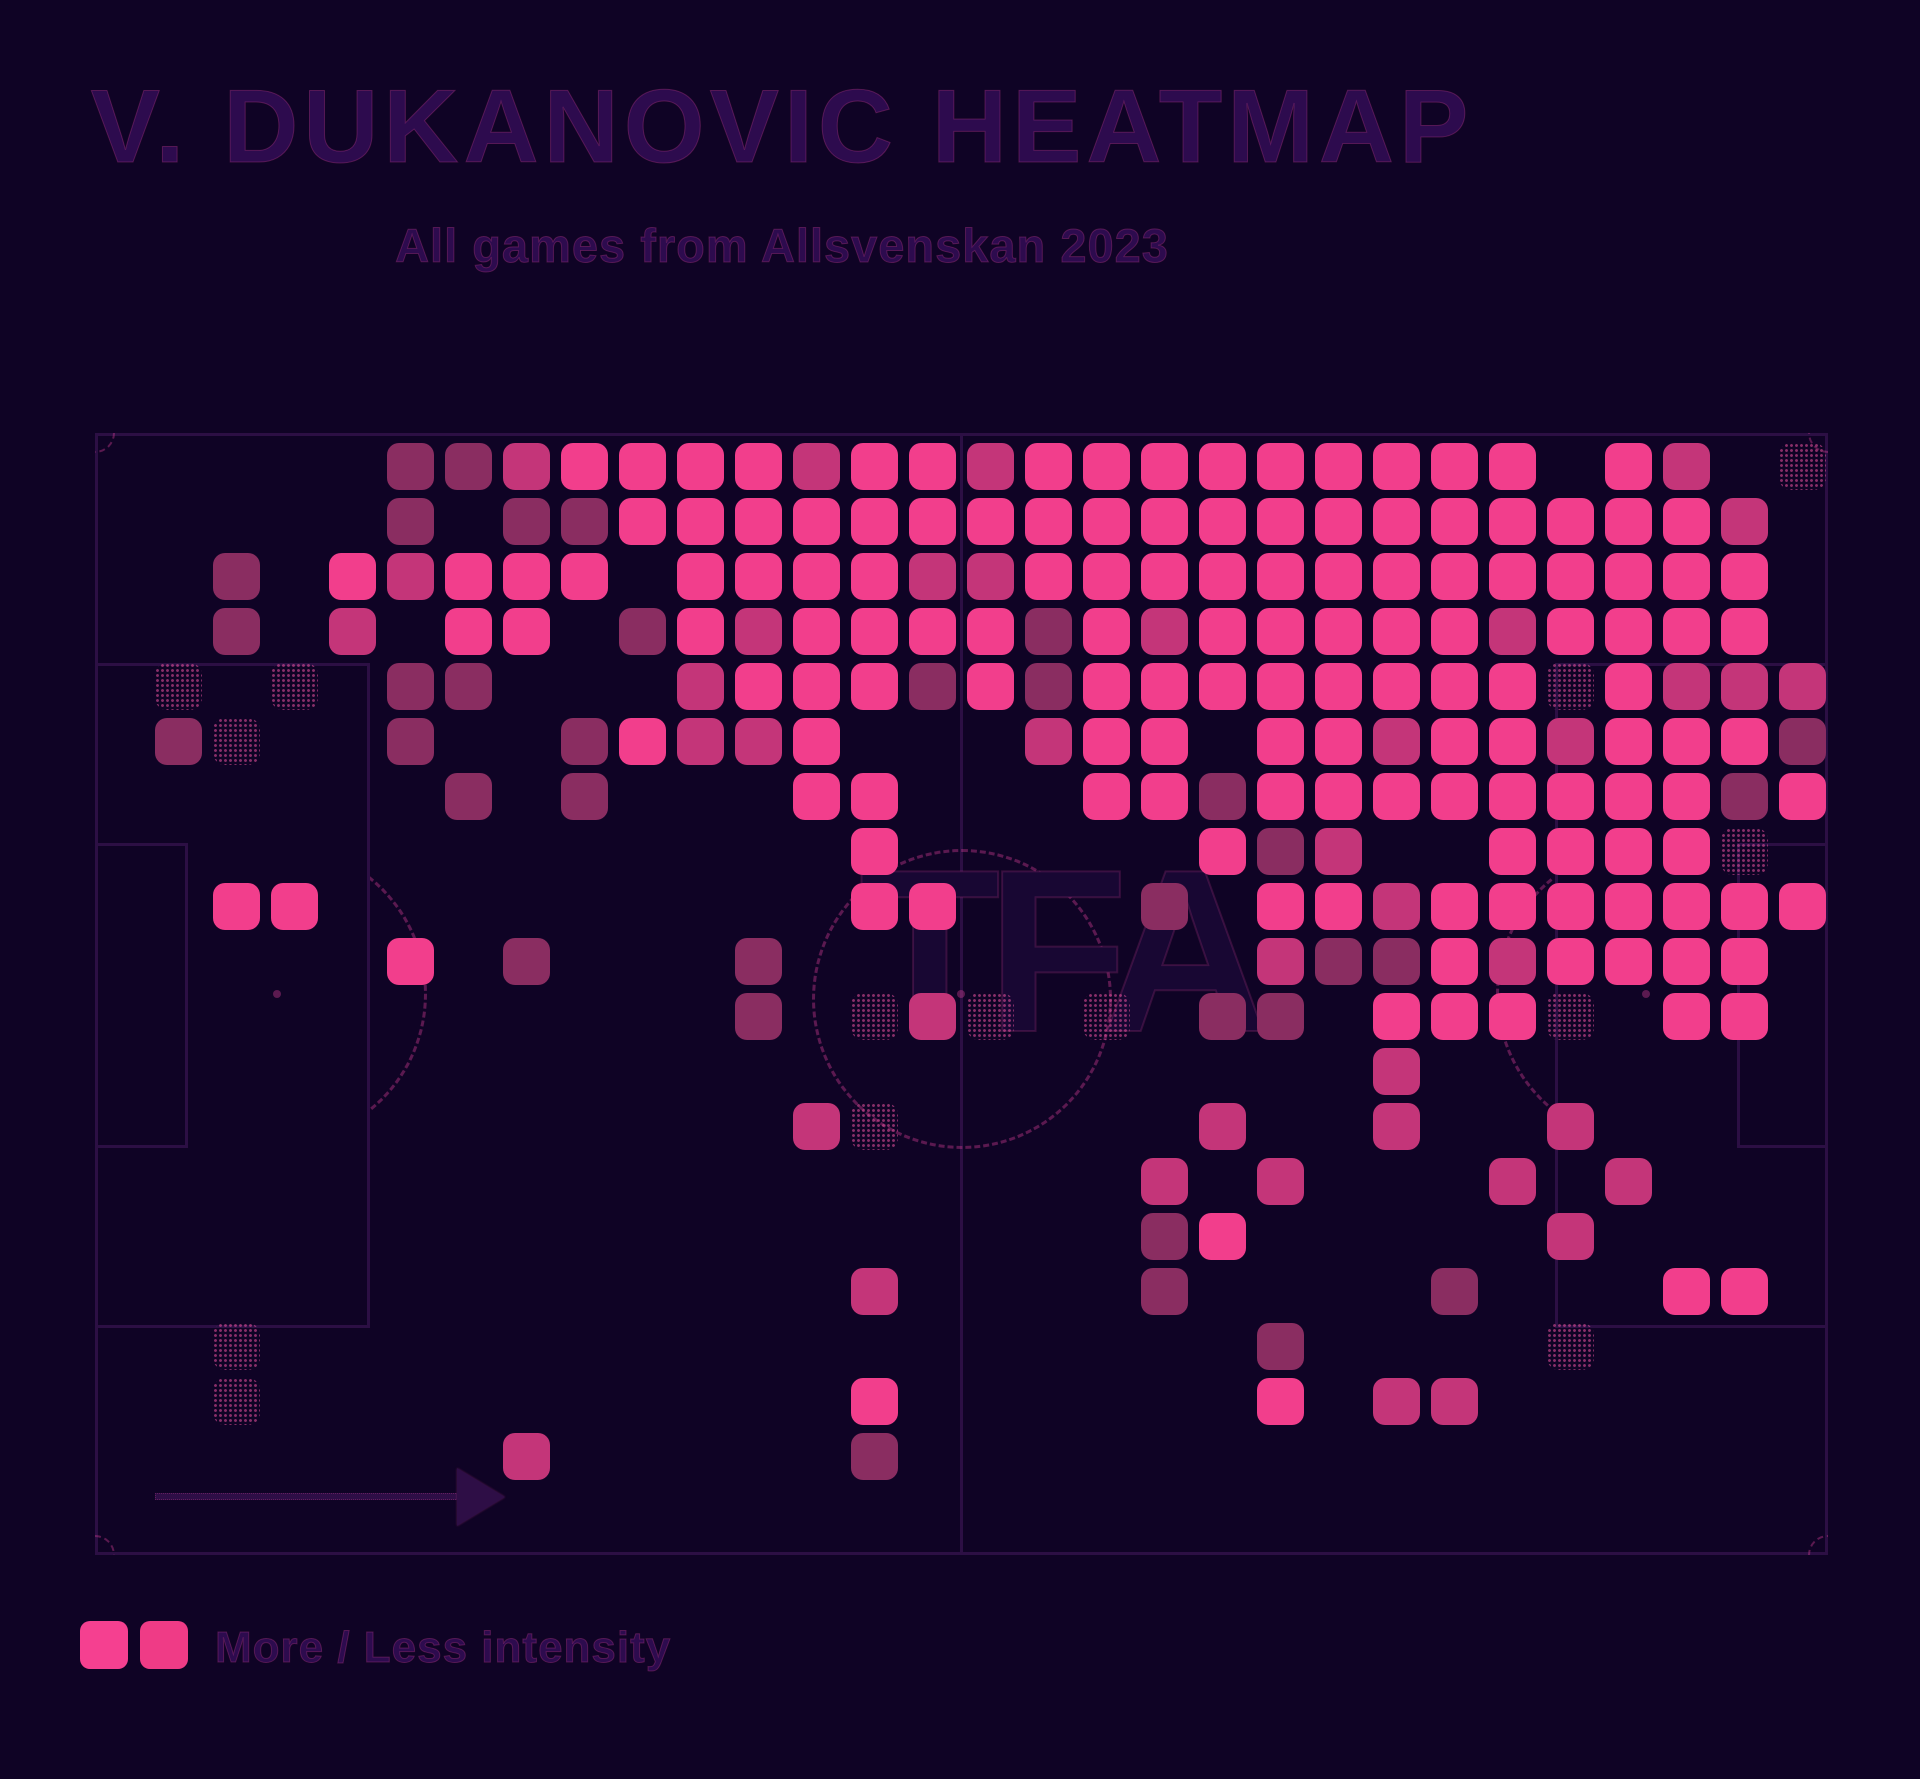 This screenshot has width=1920, height=1779. I want to click on left-penalty-spot, so click(277, 994).